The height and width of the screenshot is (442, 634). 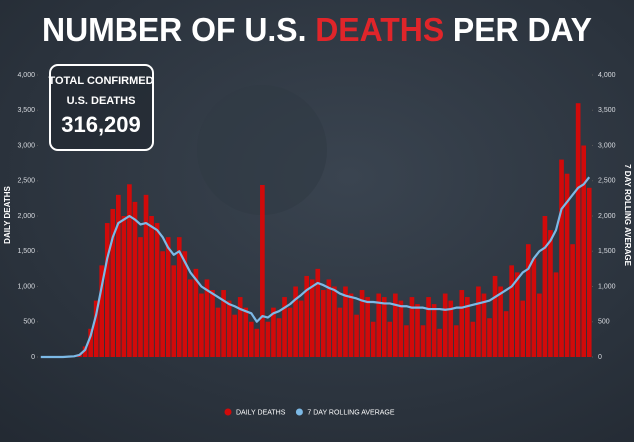 What do you see at coordinates (350, 412) in the screenshot?
I see `legend-label: 7 DAY ROLLING AVERAGE` at bounding box center [350, 412].